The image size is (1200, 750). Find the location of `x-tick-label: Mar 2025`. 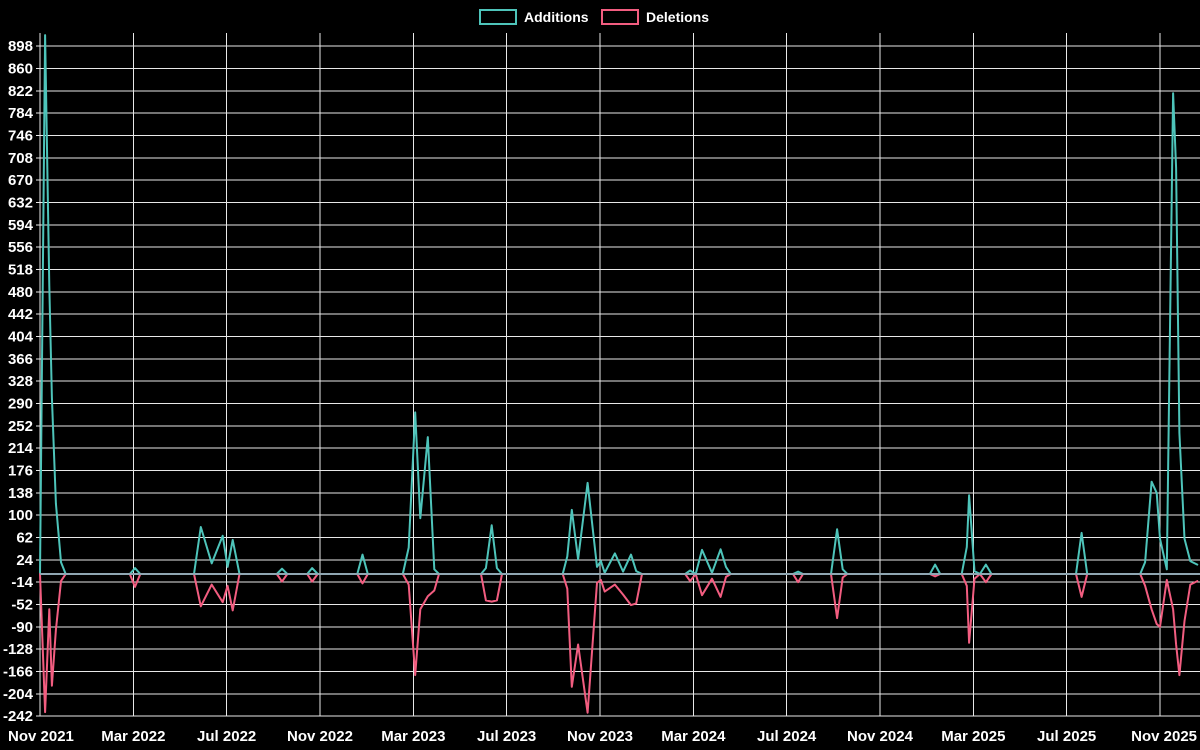

x-tick-label: Mar 2025 is located at coordinates (973, 736).